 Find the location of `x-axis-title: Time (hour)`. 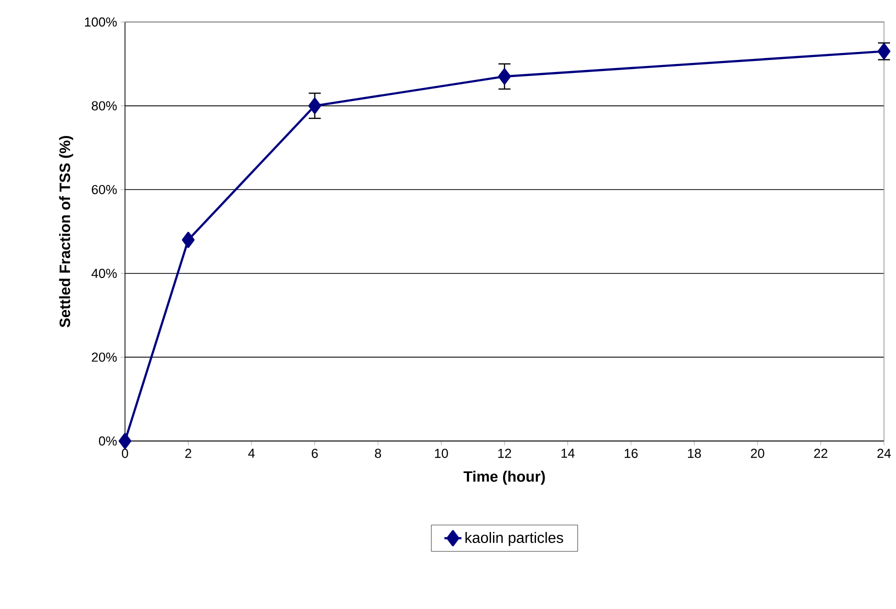

x-axis-title: Time (hour) is located at coordinates (504, 477).